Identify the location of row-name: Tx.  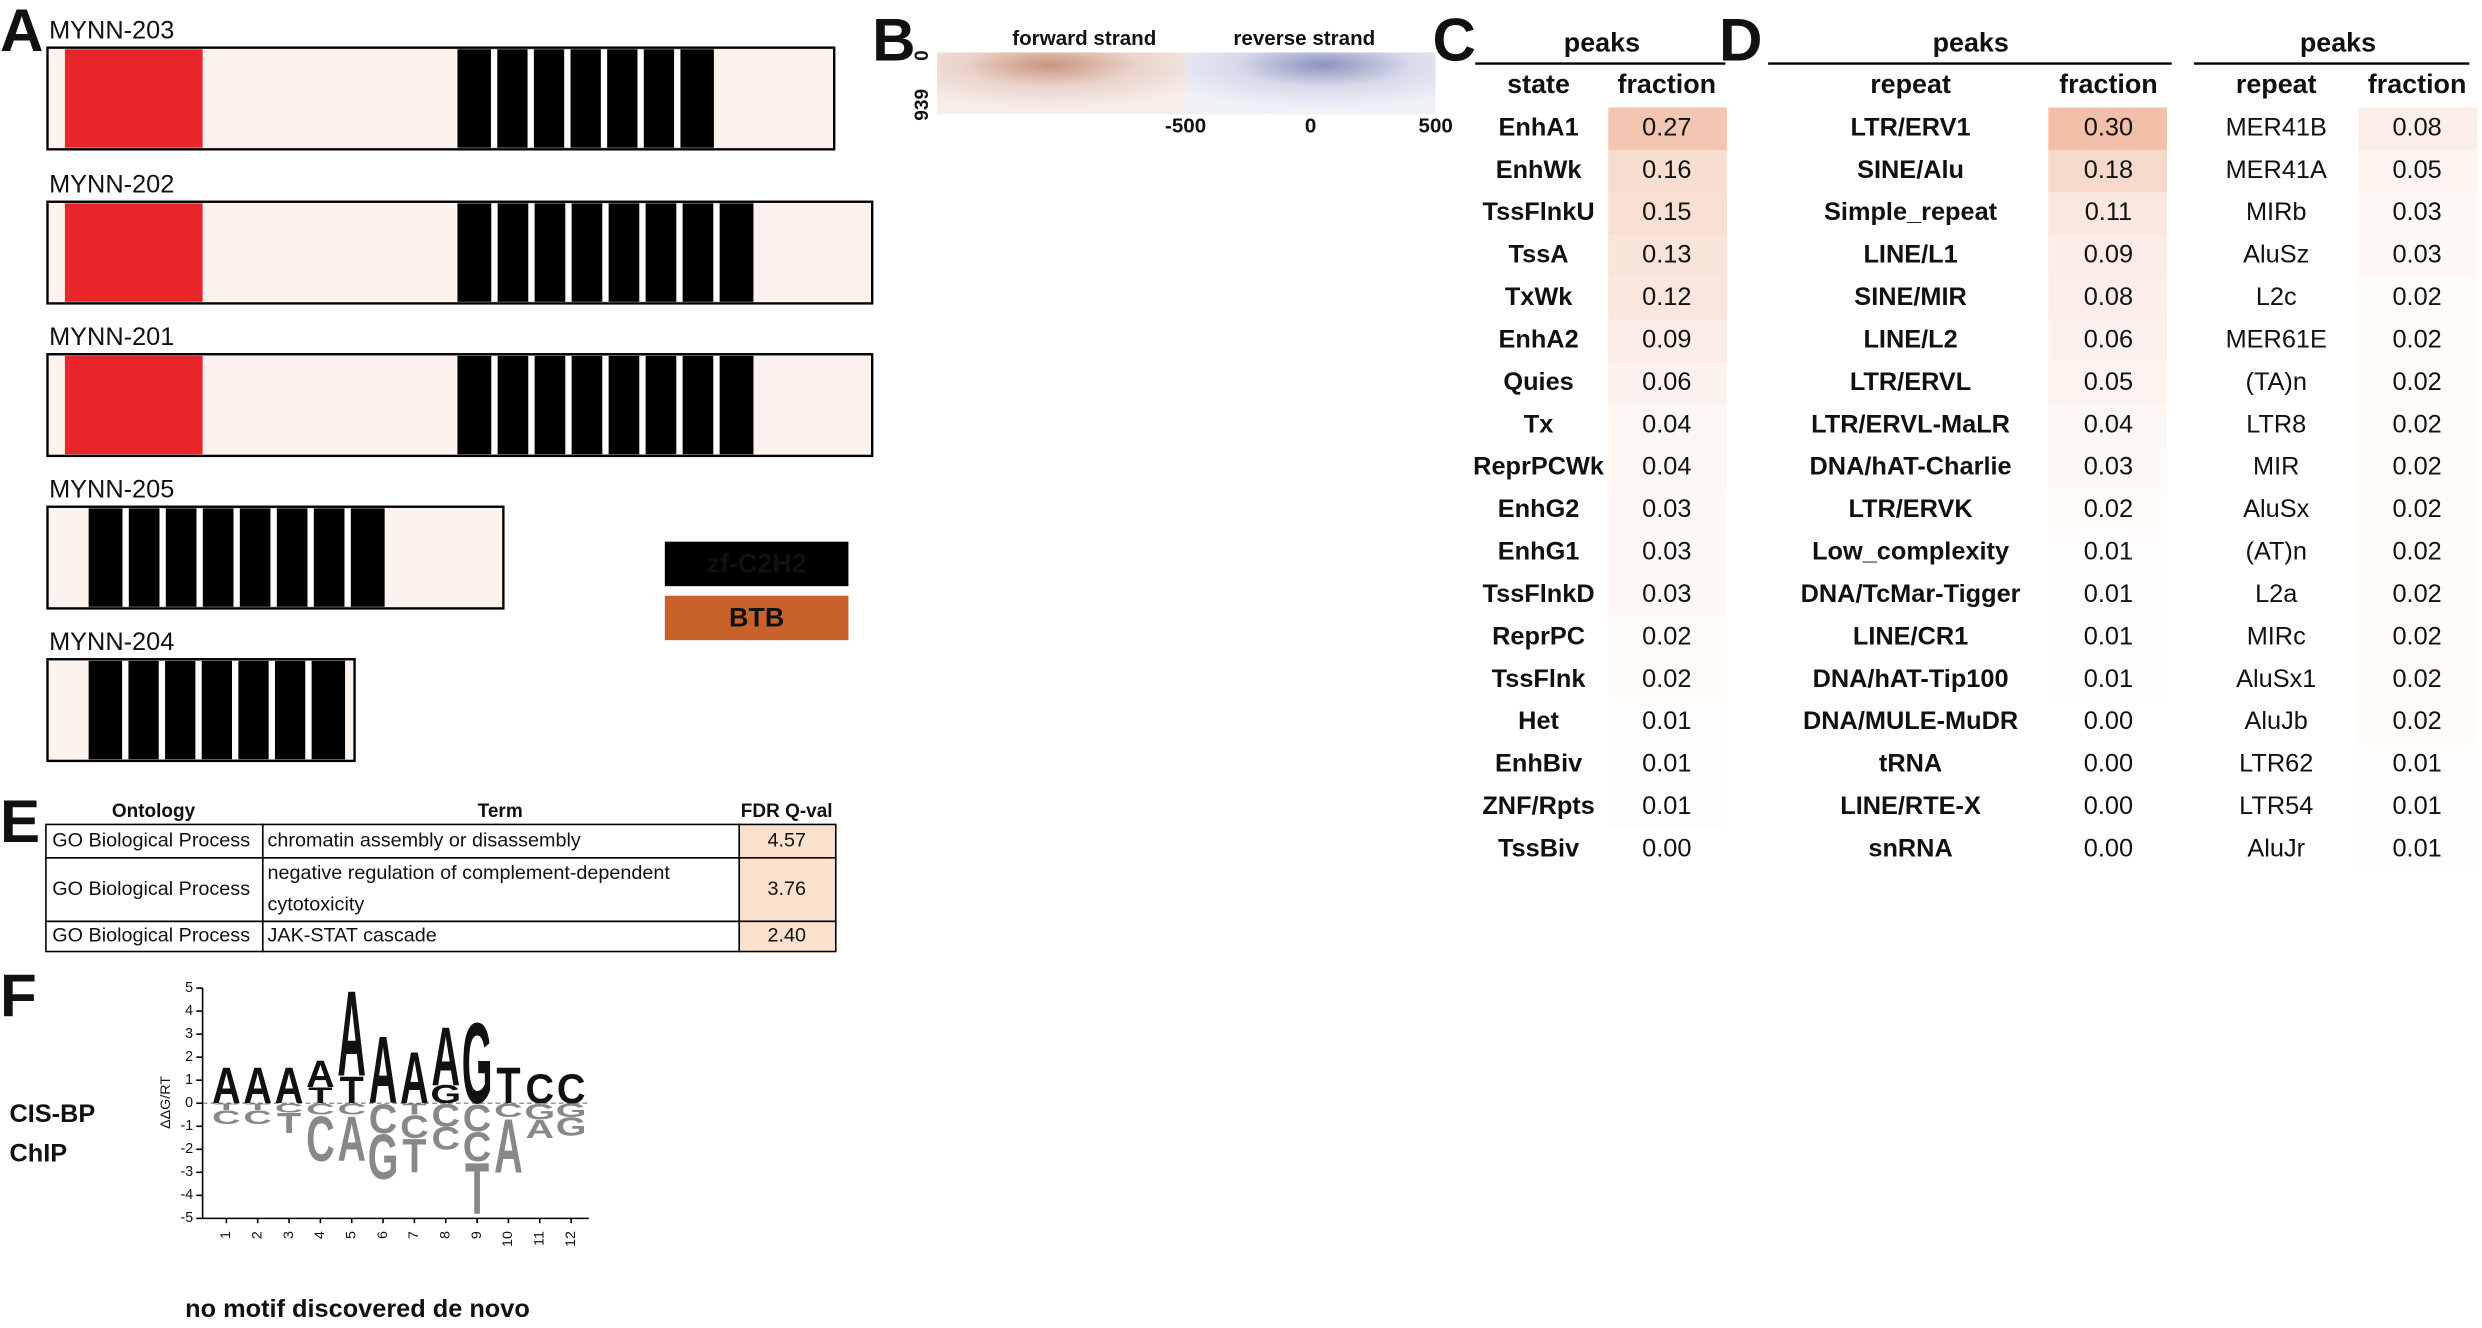
(1539, 424).